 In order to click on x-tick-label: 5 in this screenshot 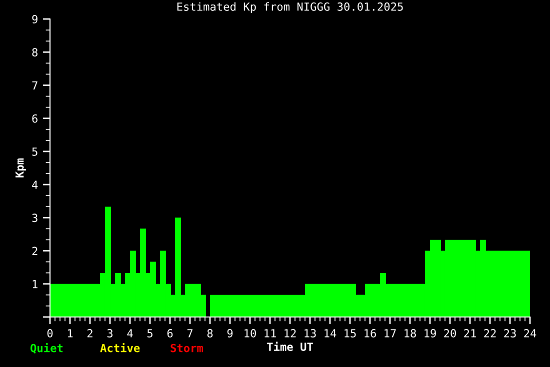, I will do `click(149, 333)`.